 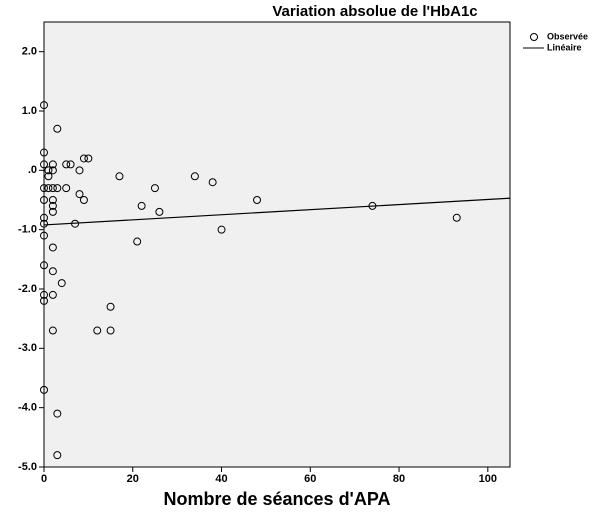 I want to click on y-tick-label: -2.0, so click(x=27, y=289).